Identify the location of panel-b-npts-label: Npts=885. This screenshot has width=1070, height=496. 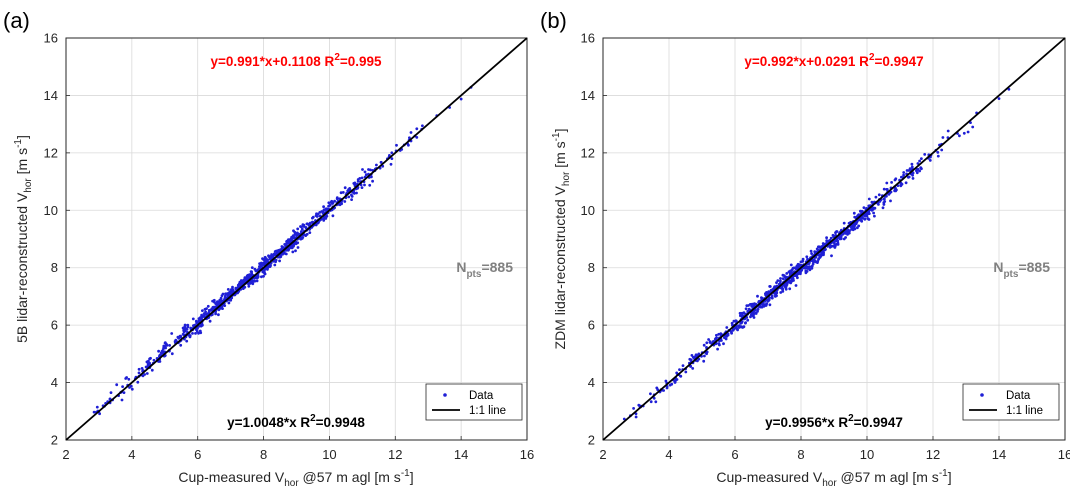
(1021, 269).